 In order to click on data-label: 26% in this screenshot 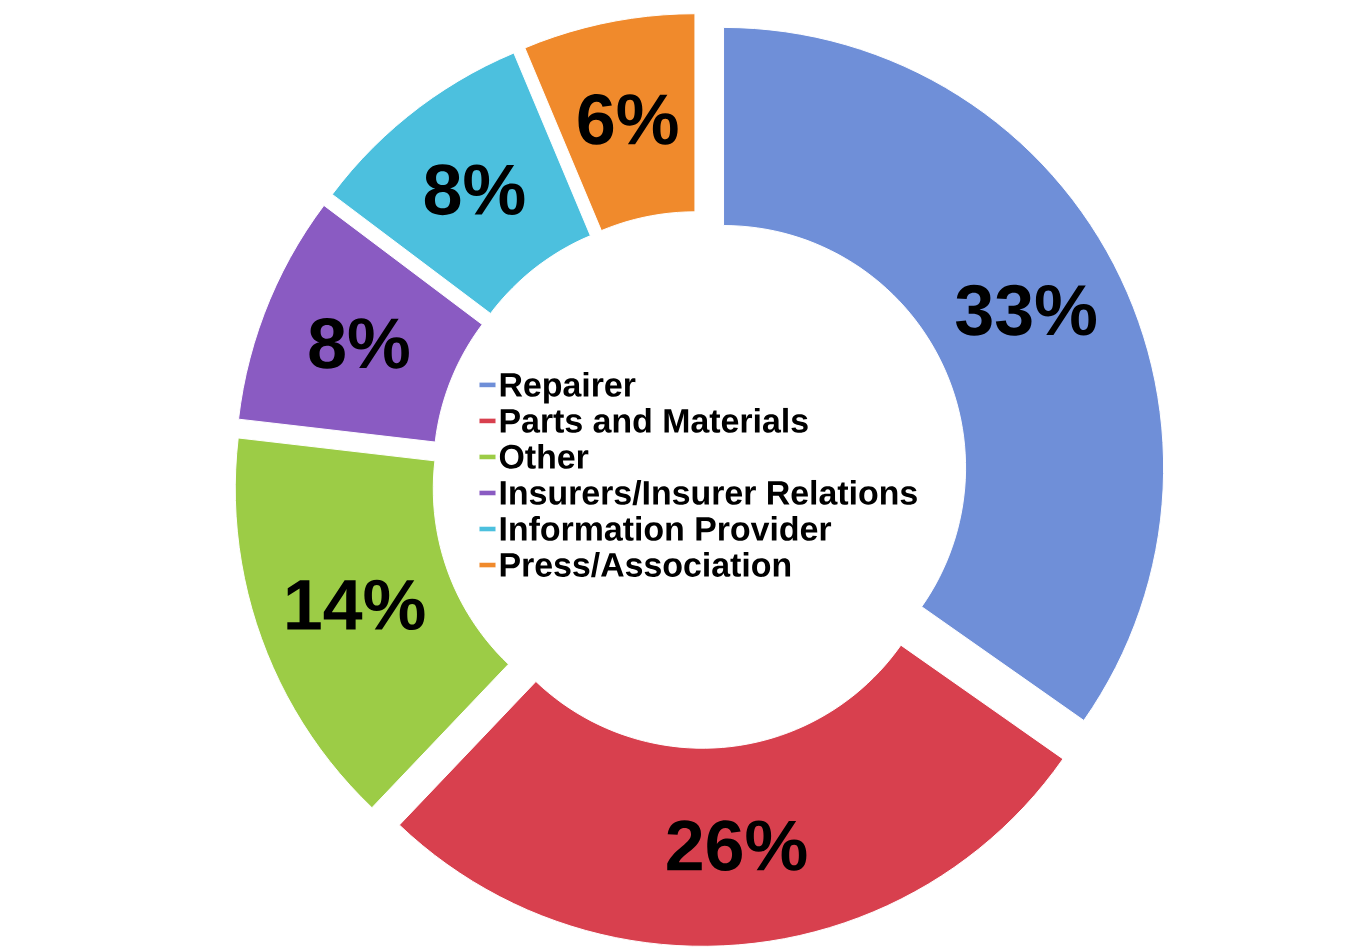, I will do `click(737, 846)`.